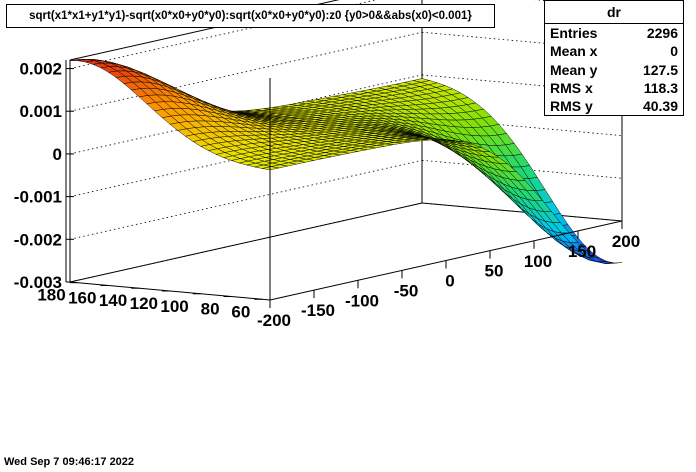 This screenshot has width=696, height=472. What do you see at coordinates (362, 300) in the screenshot?
I see `x-tick-label: -100` at bounding box center [362, 300].